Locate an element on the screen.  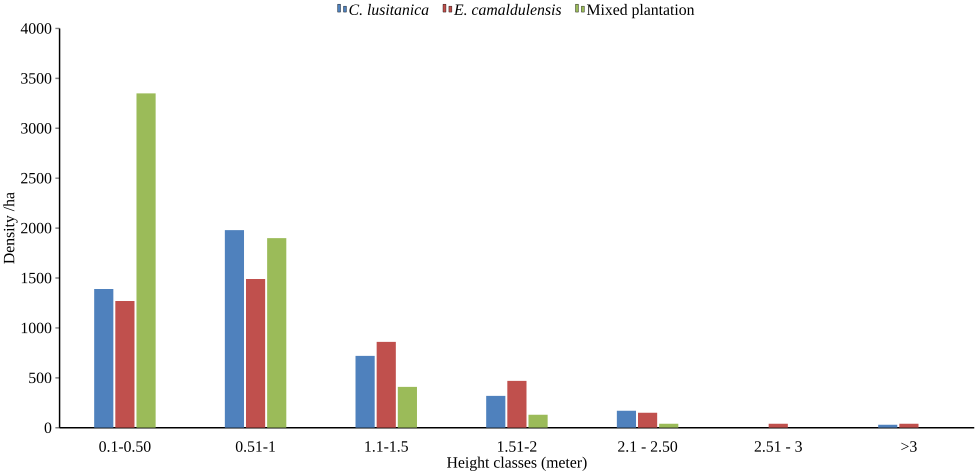
y-tick-label: 1500 is located at coordinates (37, 278).